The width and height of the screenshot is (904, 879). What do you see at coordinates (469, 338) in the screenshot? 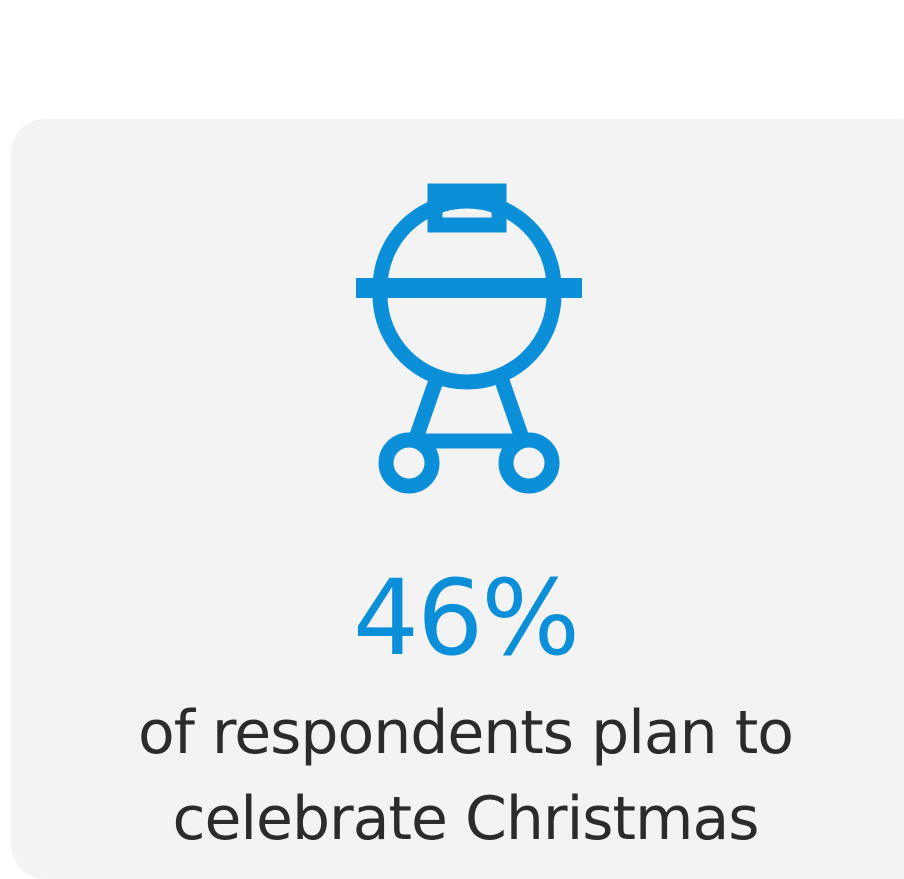
I see `grill-icon` at bounding box center [469, 338].